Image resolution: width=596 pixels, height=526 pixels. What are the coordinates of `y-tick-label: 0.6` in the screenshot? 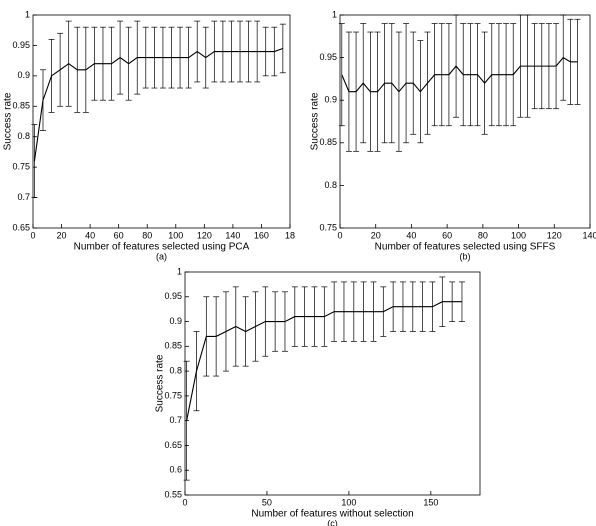 It's located at (175, 470).